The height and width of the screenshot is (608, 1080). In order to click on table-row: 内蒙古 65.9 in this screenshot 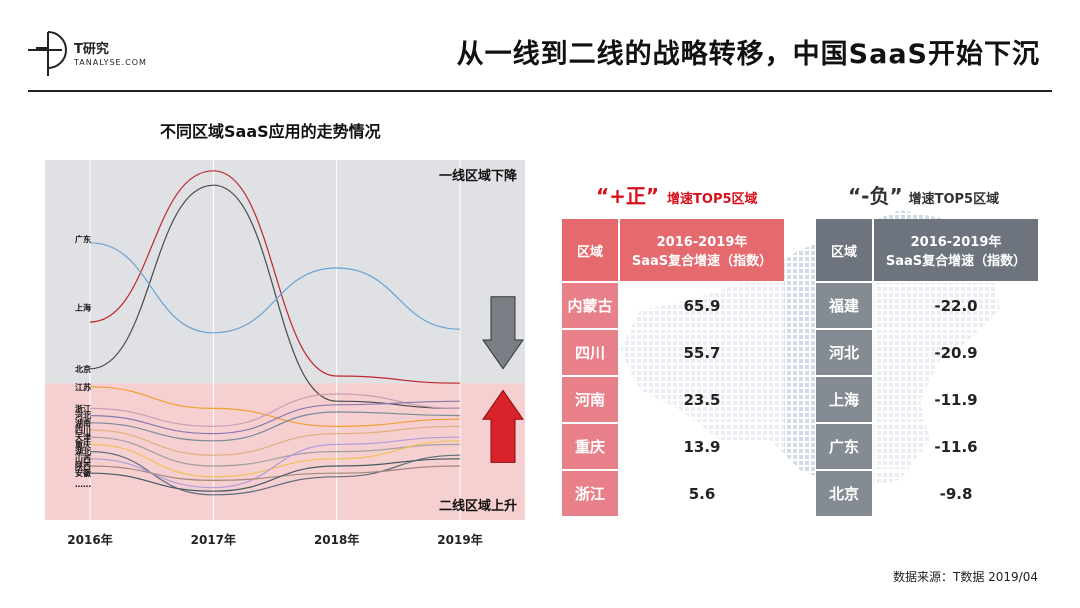, I will do `click(673, 306)`.